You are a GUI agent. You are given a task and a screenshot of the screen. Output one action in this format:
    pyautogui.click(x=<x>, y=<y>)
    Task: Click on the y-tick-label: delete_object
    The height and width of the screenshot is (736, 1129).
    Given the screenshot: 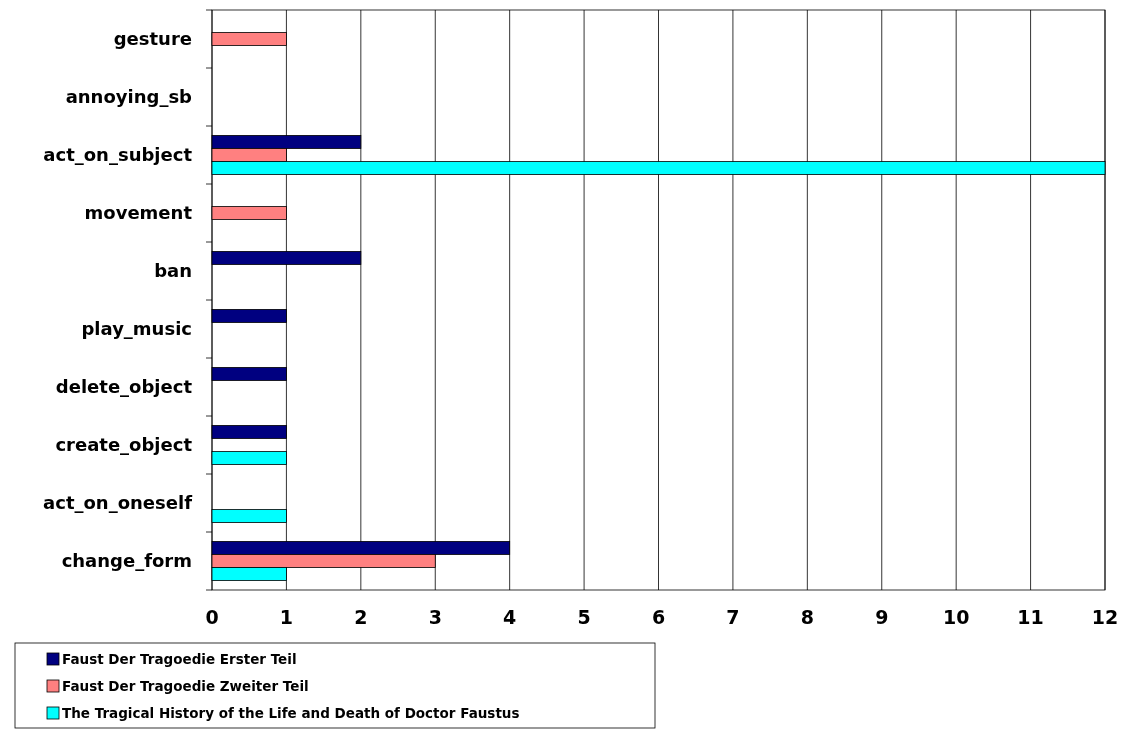 What is the action you would take?
    pyautogui.click(x=124, y=387)
    